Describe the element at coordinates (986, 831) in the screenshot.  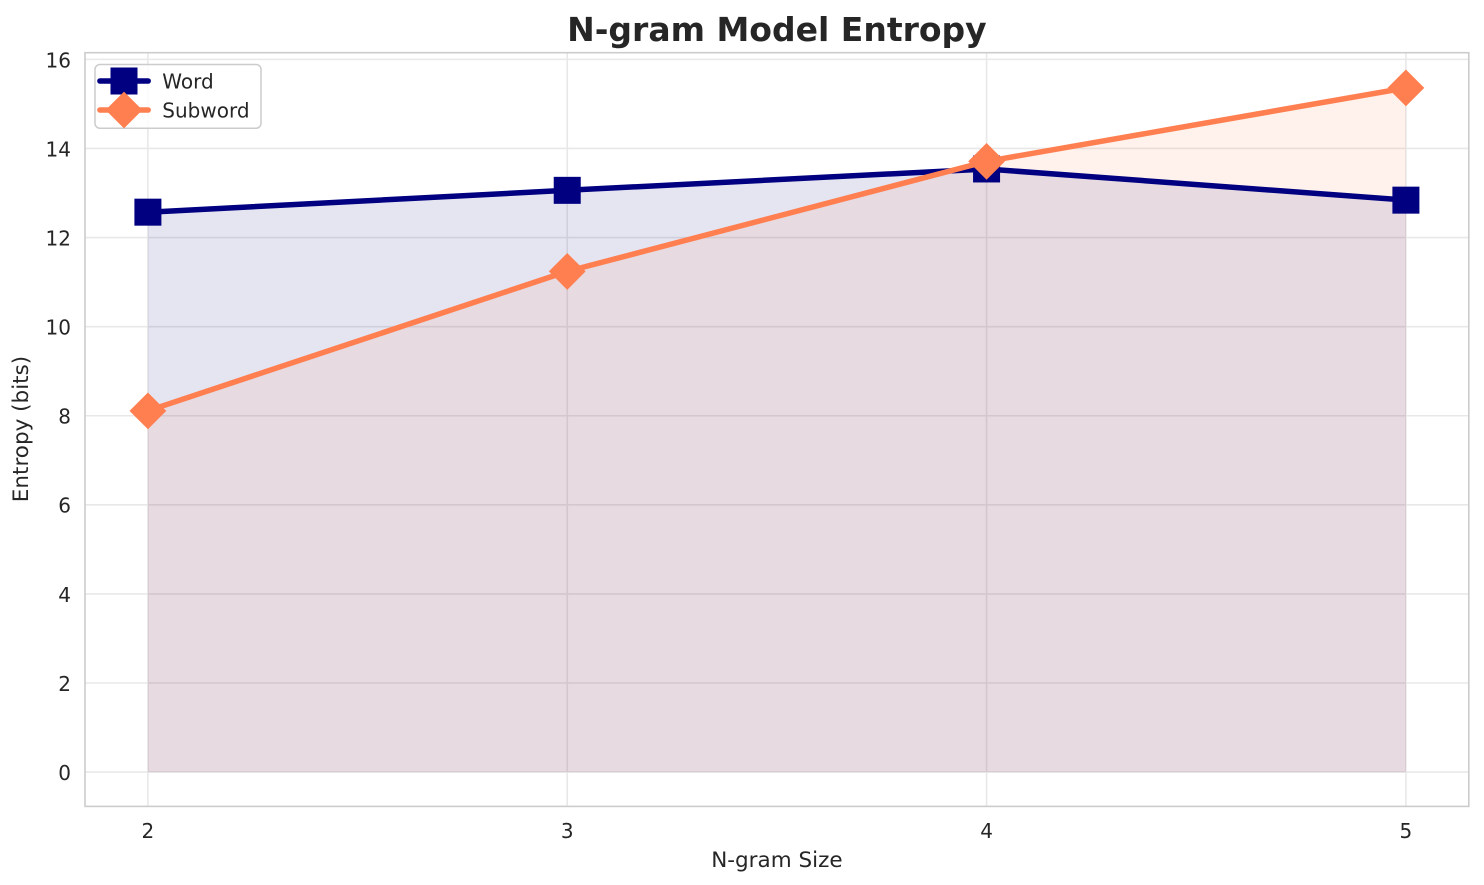
I see `x-tick-label: 4` at that location.